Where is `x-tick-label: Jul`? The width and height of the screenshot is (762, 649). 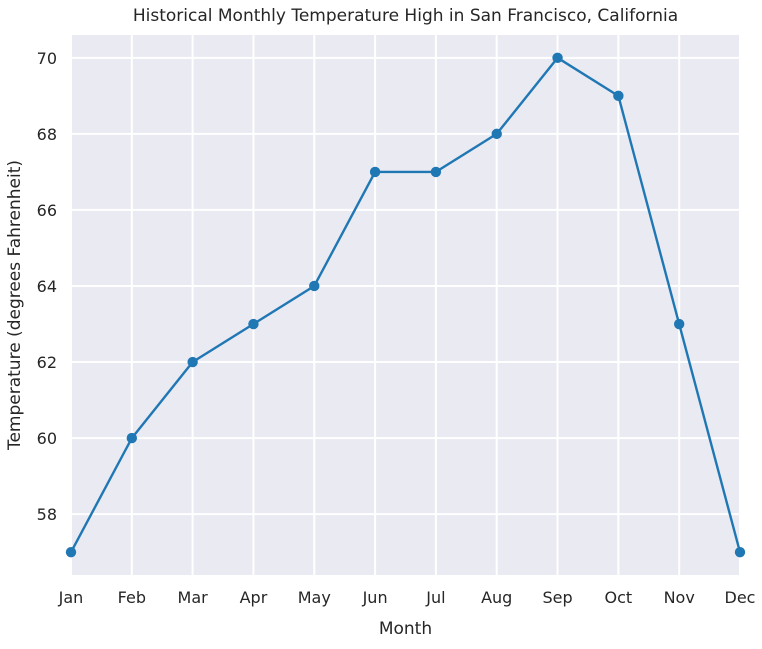 x-tick-label: Jul is located at coordinates (435, 597).